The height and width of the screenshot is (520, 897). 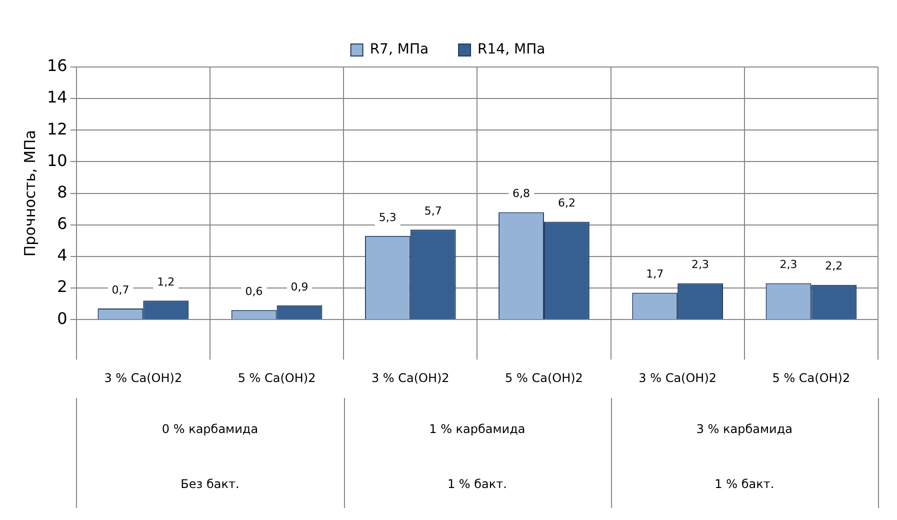 What do you see at coordinates (387, 217) in the screenshot?
I see `data-label: 5,3` at bounding box center [387, 217].